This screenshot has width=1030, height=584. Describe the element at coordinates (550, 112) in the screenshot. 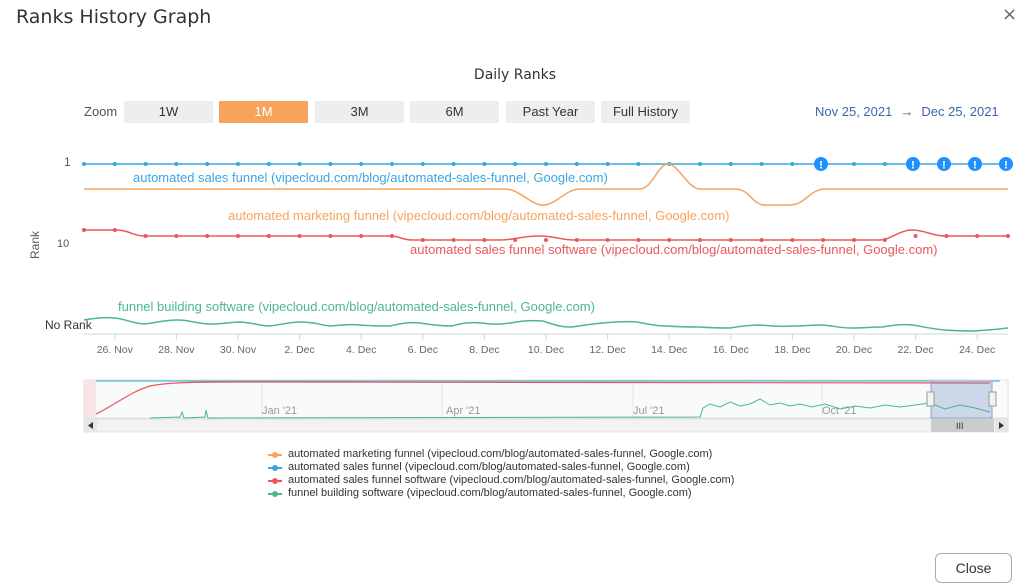

I see `zoom-past-year-button: Past Year` at that location.